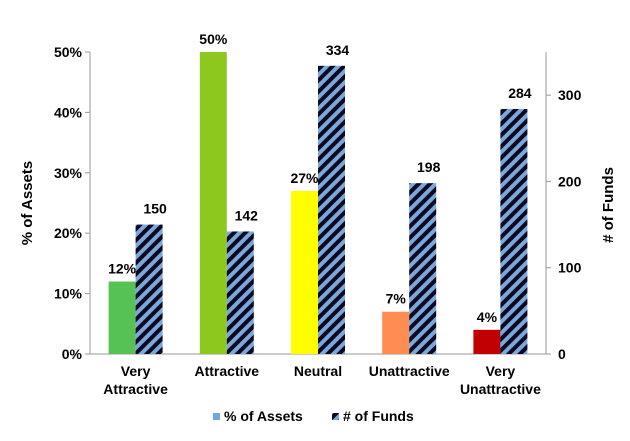 This screenshot has height=441, width=630. Describe the element at coordinates (72, 354) in the screenshot. I see `left-tick-label: 0%` at that location.